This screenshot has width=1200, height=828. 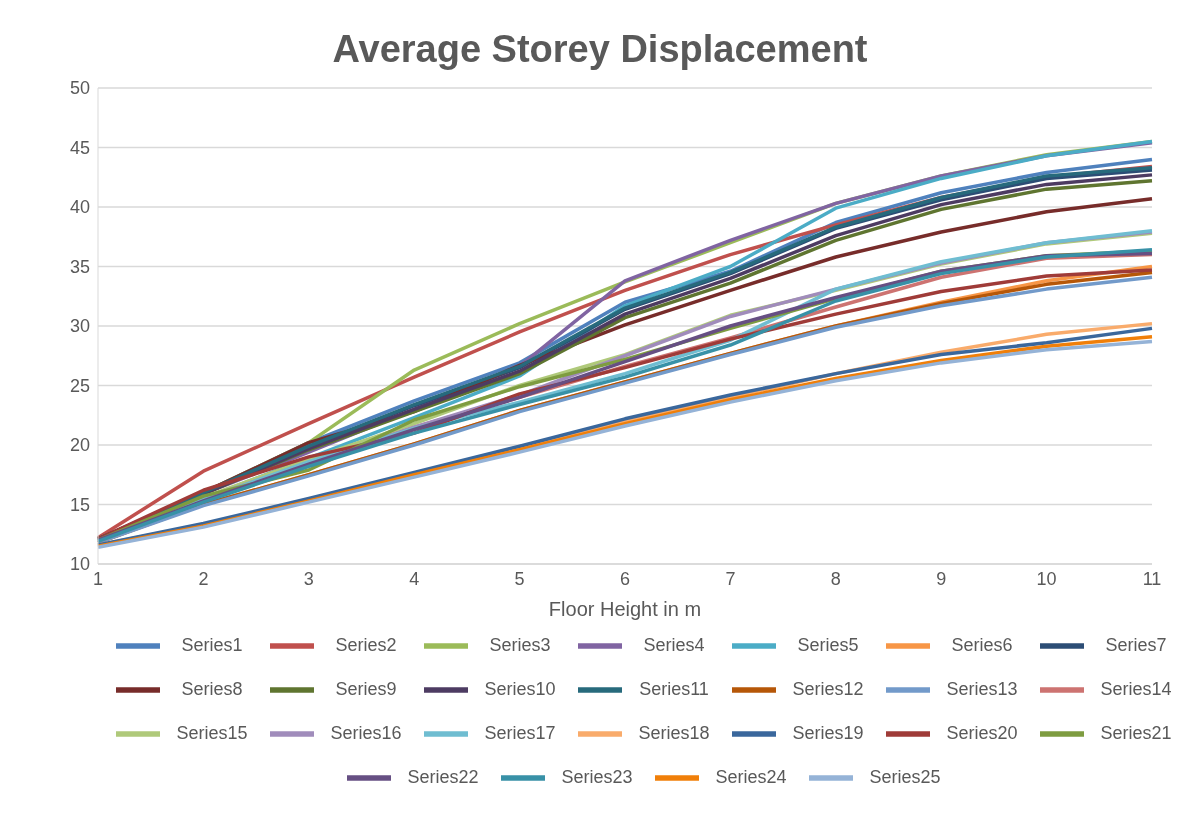 I want to click on y-tick-label: 50, so click(x=79, y=88).